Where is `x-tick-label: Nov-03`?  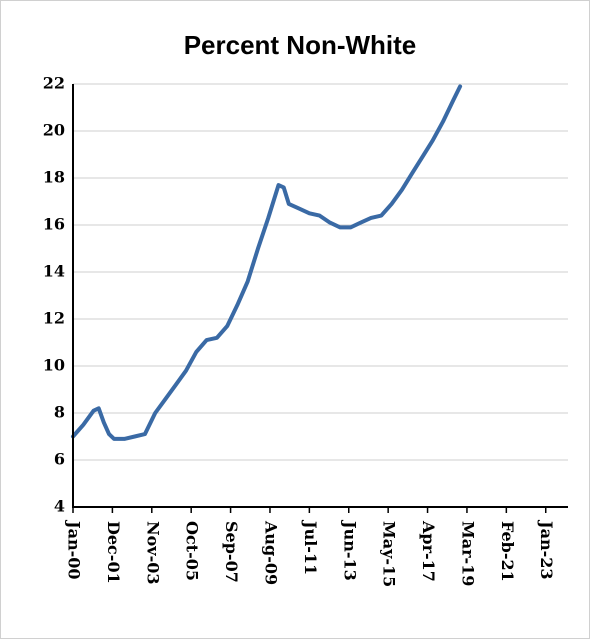
x-tick-label: Nov-03 is located at coordinates (152, 553).